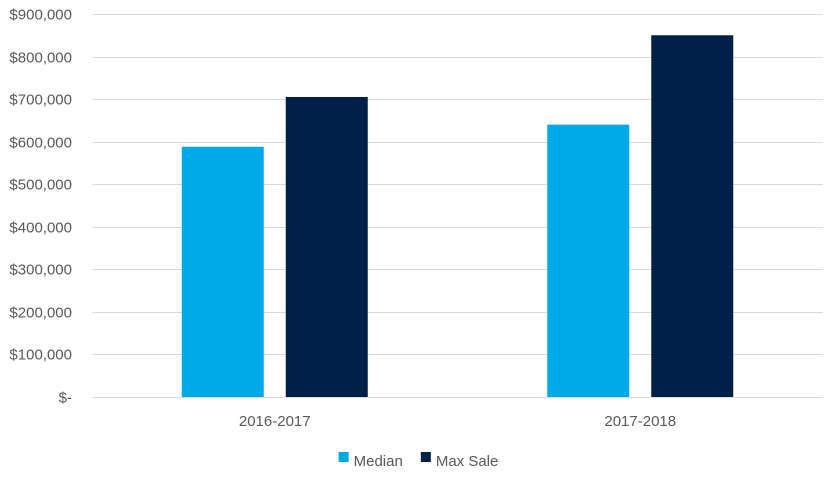 The height and width of the screenshot is (482, 837). Describe the element at coordinates (457, 421) in the screenshot. I see `x-axis-tick-labels: 2016-2017 2017-2018` at that location.